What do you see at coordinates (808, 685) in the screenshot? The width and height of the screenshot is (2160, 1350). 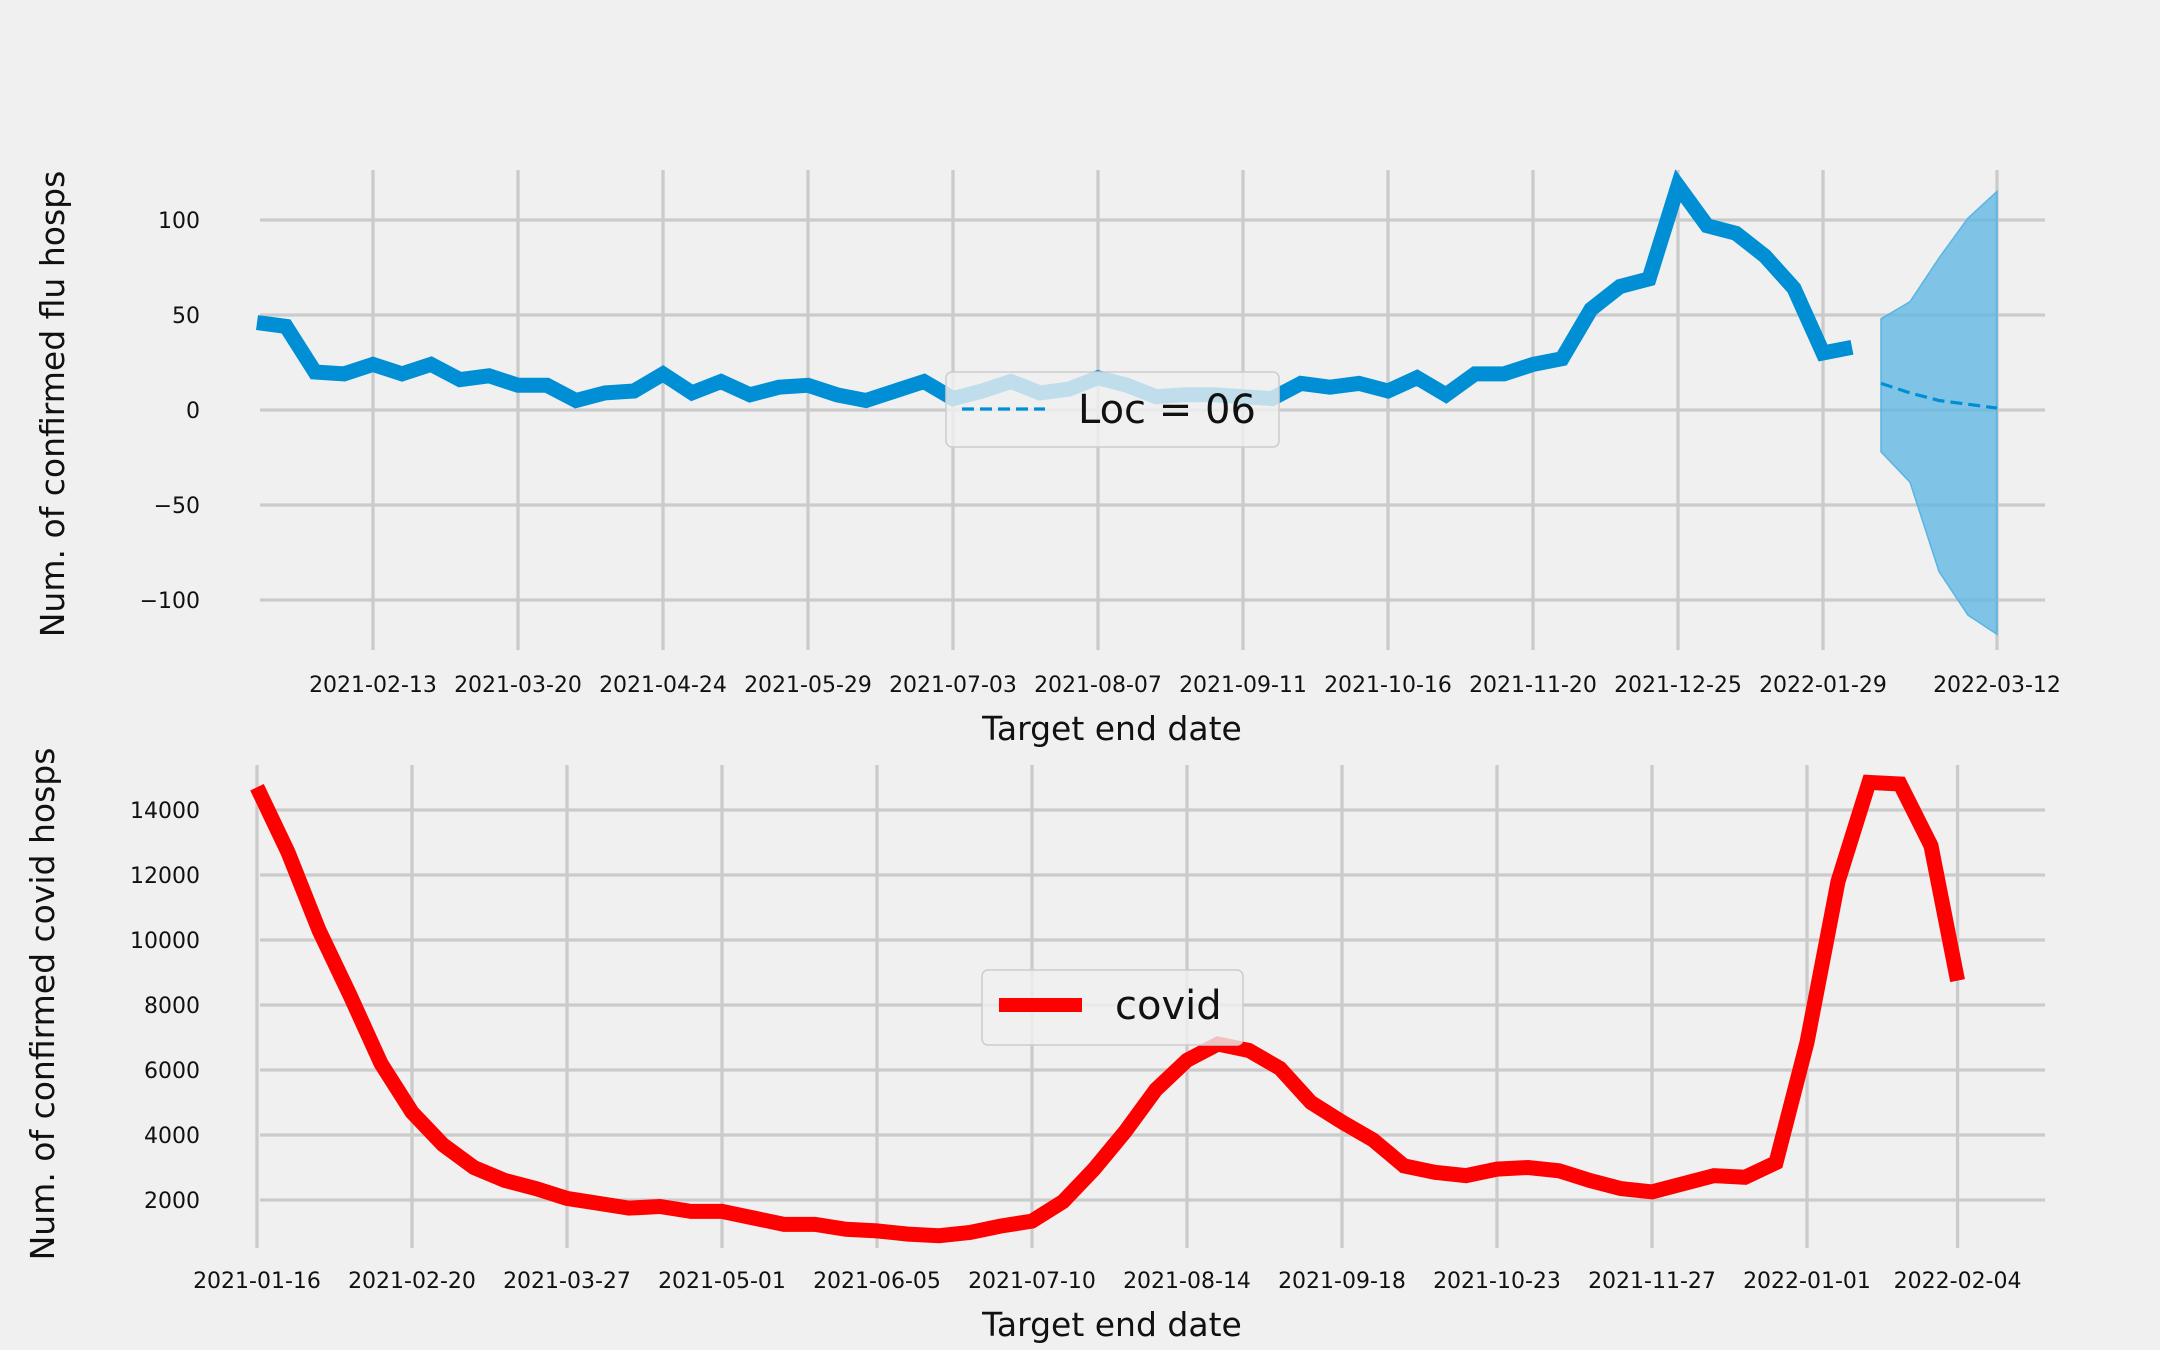 I see `flu-x-tick-label: 2021-05-29` at bounding box center [808, 685].